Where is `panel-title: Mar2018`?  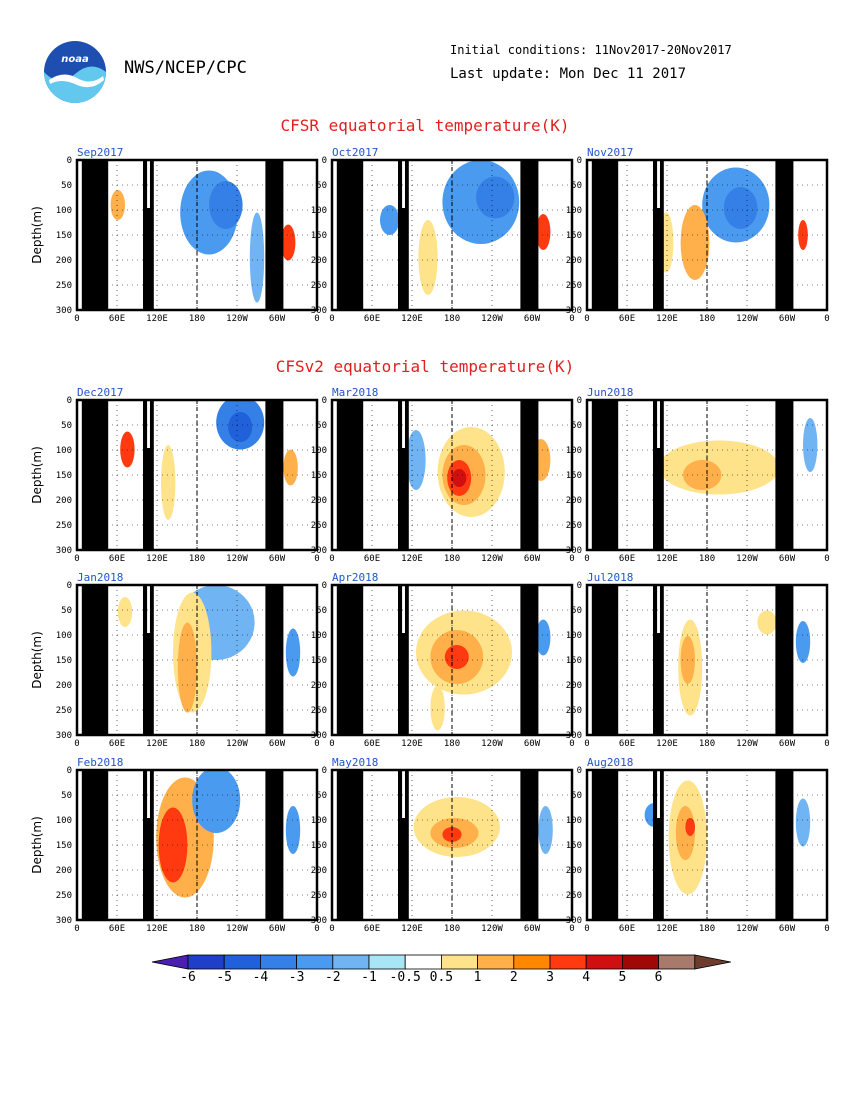 panel-title: Mar2018 is located at coordinates (355, 392).